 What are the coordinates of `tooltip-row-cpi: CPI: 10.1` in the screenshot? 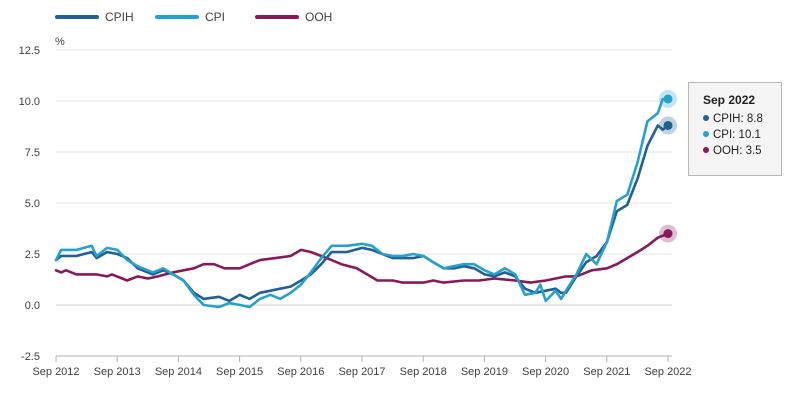 It's located at (742, 135).